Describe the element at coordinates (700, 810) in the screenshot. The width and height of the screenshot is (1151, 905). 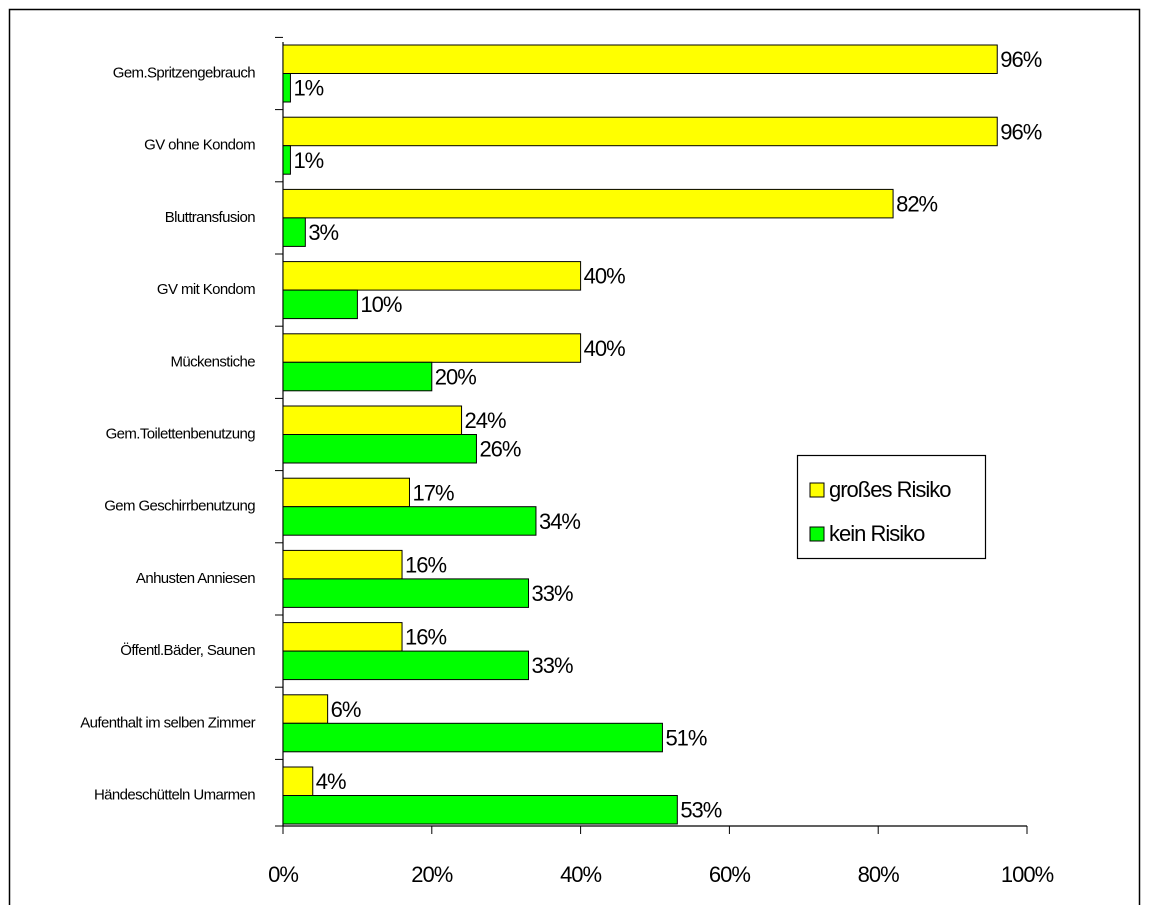
I see `value-label: 53%` at that location.